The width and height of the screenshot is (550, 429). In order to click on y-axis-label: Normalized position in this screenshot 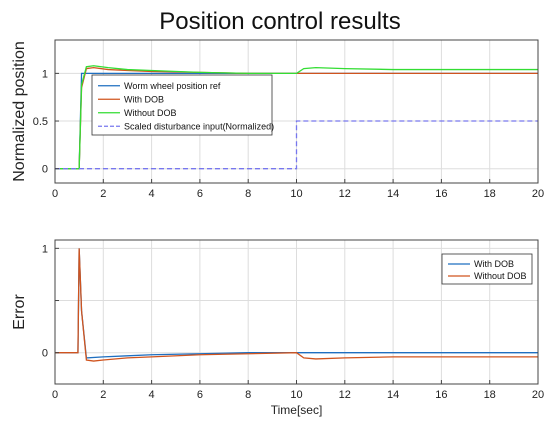, I will do `click(19, 111)`.